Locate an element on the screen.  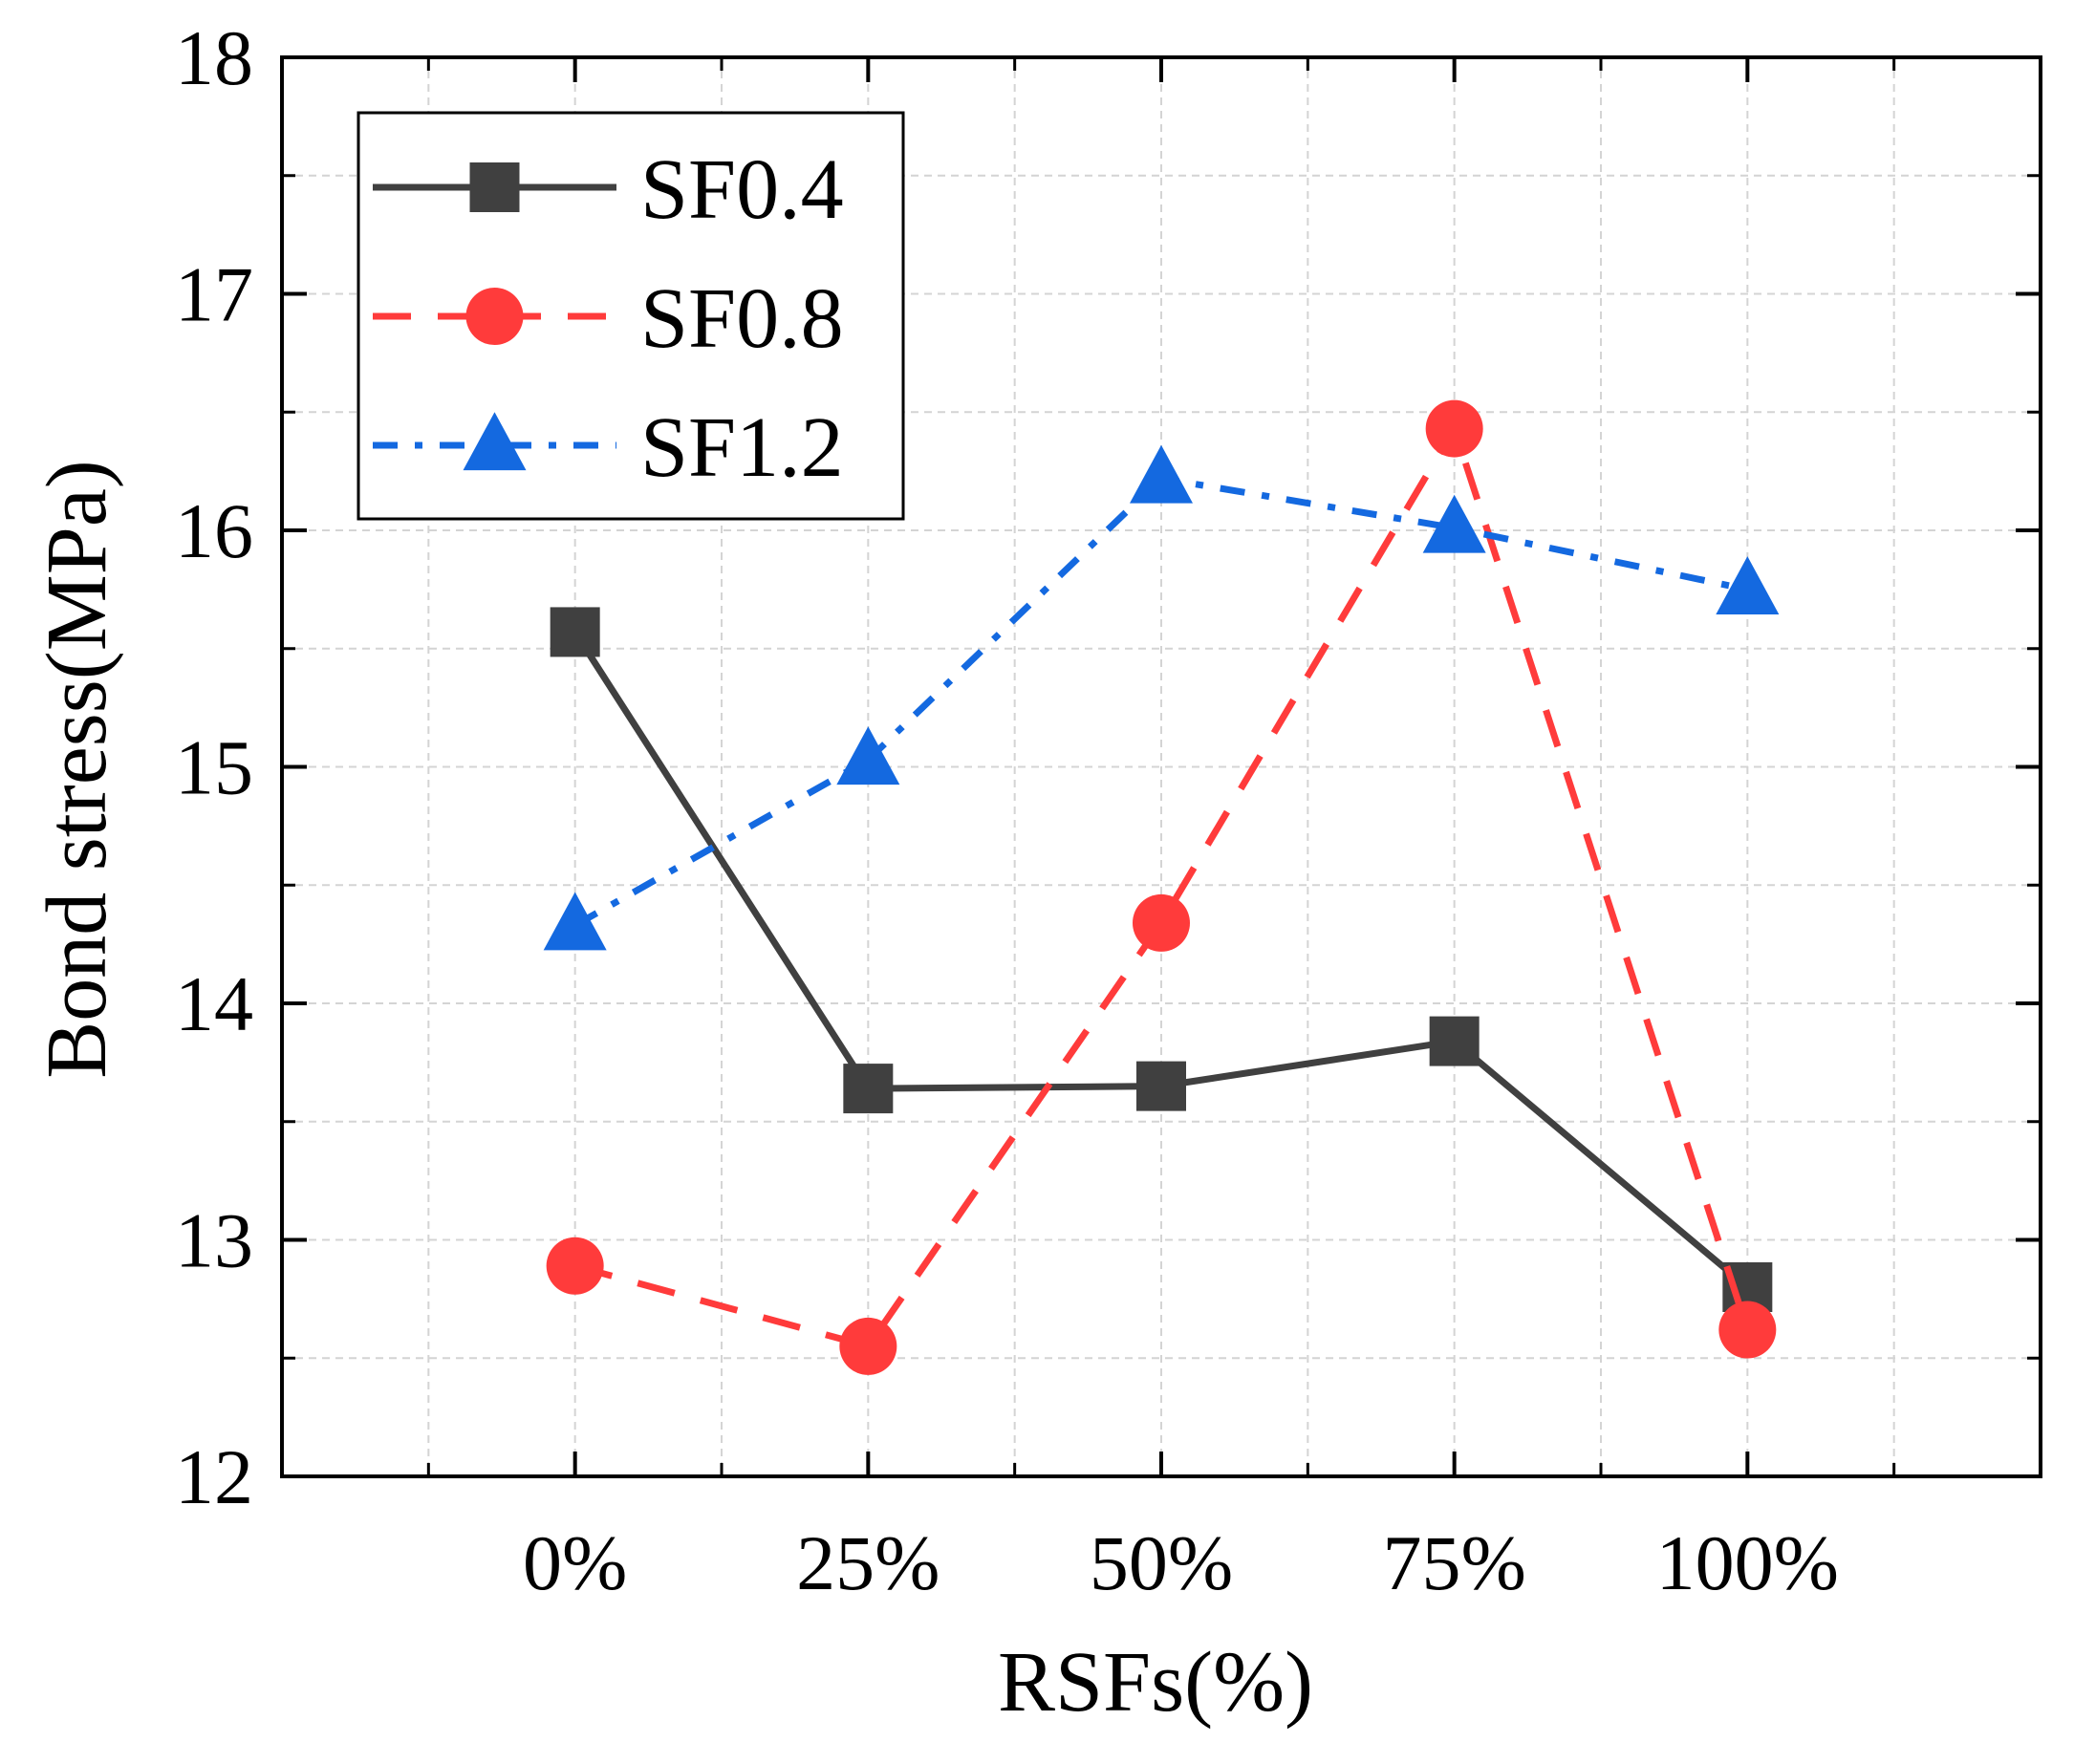
legend-label-sf1-2: SF1.2 is located at coordinates (742, 448).